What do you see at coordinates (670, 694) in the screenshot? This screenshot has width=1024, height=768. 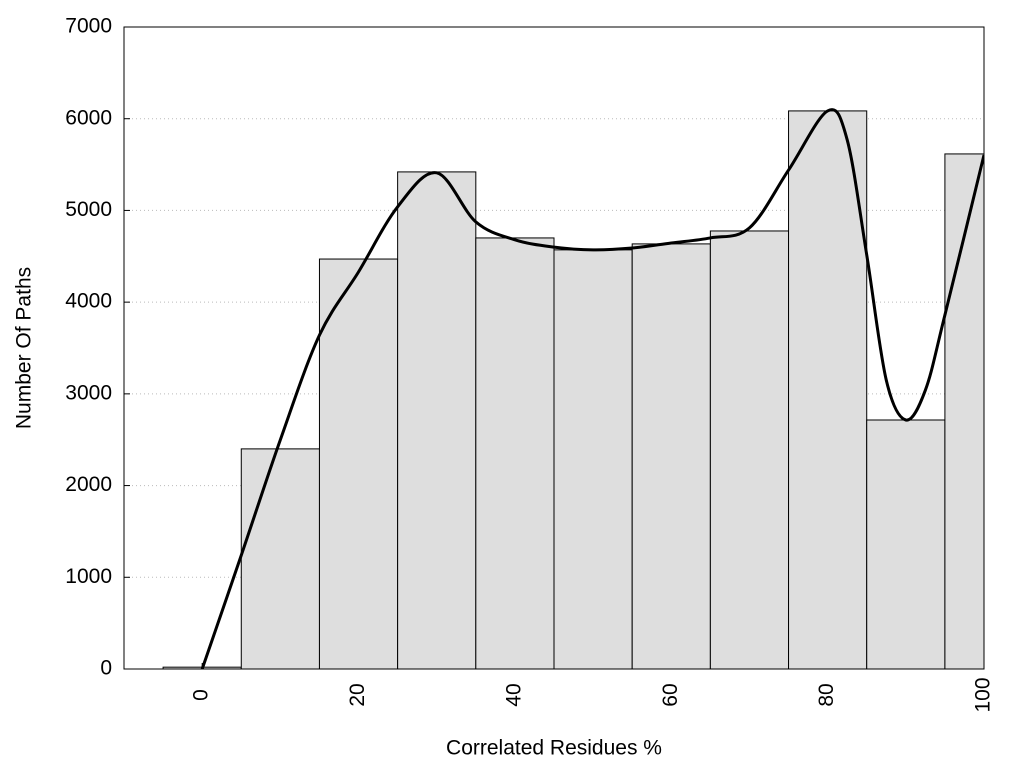 I see `x-tick-label: 60` at bounding box center [670, 694].